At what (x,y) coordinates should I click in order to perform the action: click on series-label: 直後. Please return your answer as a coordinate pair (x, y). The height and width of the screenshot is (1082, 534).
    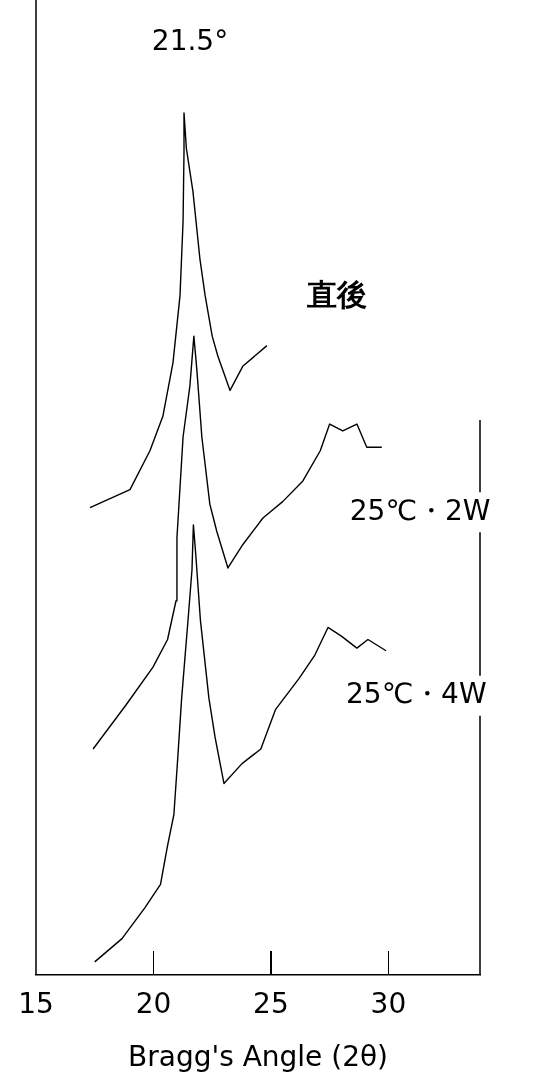
    Looking at the image, I should click on (336, 295).